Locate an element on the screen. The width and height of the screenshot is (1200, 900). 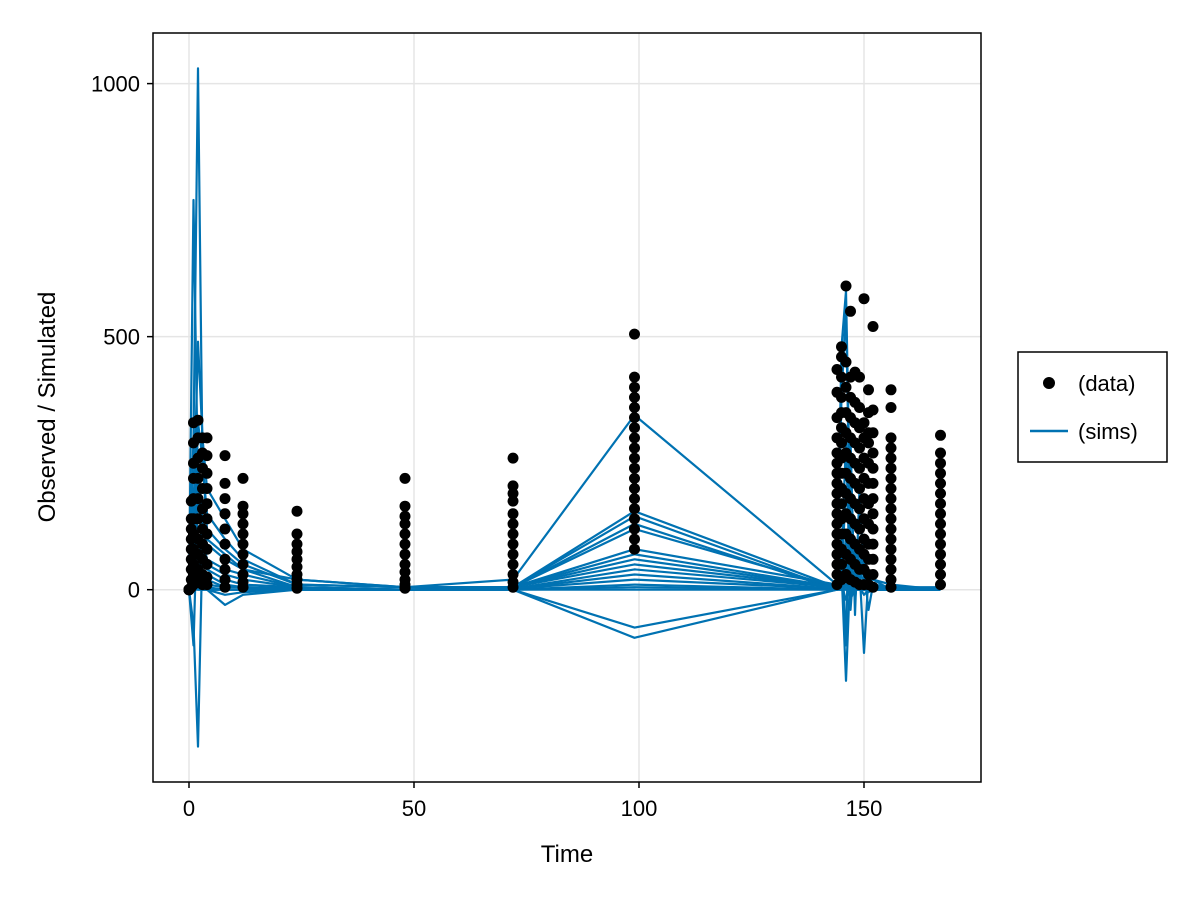
y-tick-label: 500 is located at coordinates (121, 337).